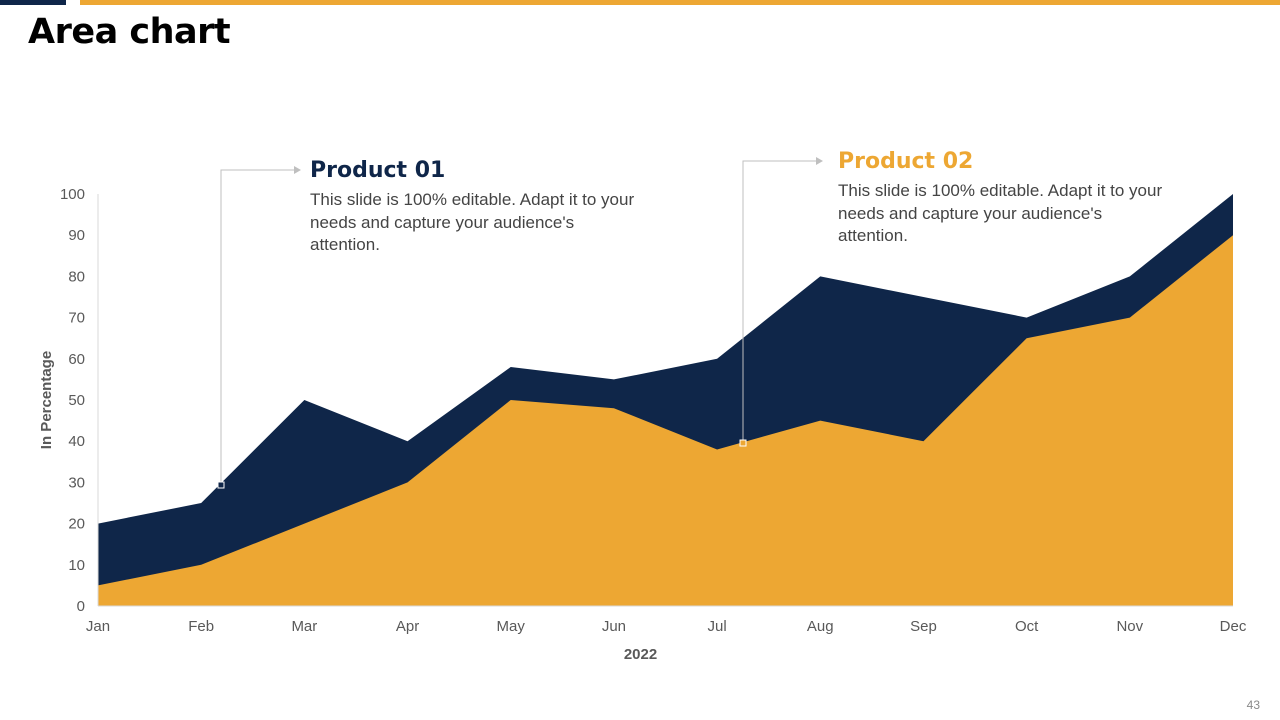  I want to click on callout-02-connector-anchor-marker, so click(743, 443).